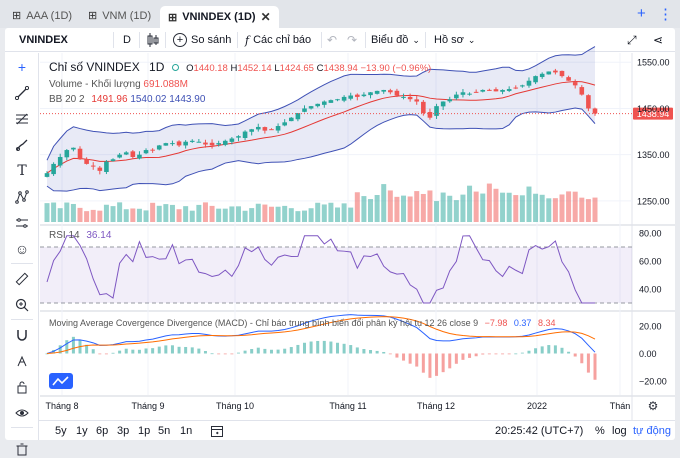 The image size is (680, 458). What do you see at coordinates (600, 431) in the screenshot?
I see `percent-toggle: %` at bounding box center [600, 431].